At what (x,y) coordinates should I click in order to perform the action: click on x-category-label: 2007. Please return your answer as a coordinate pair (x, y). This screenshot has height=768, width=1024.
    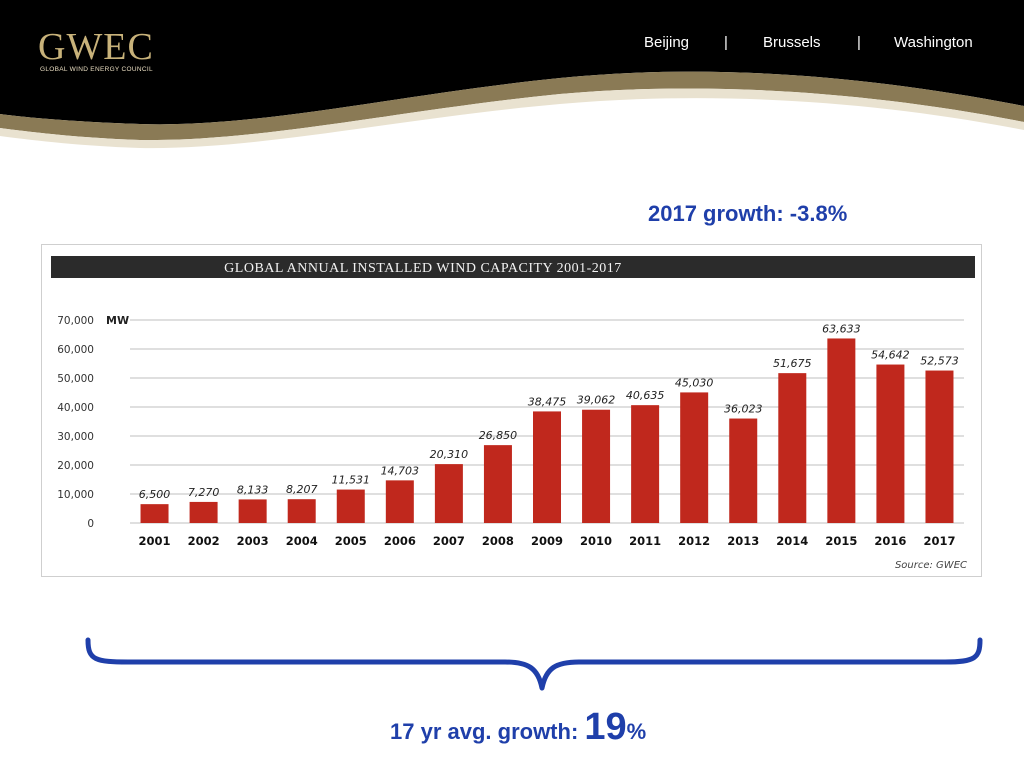
    Looking at the image, I should click on (449, 541).